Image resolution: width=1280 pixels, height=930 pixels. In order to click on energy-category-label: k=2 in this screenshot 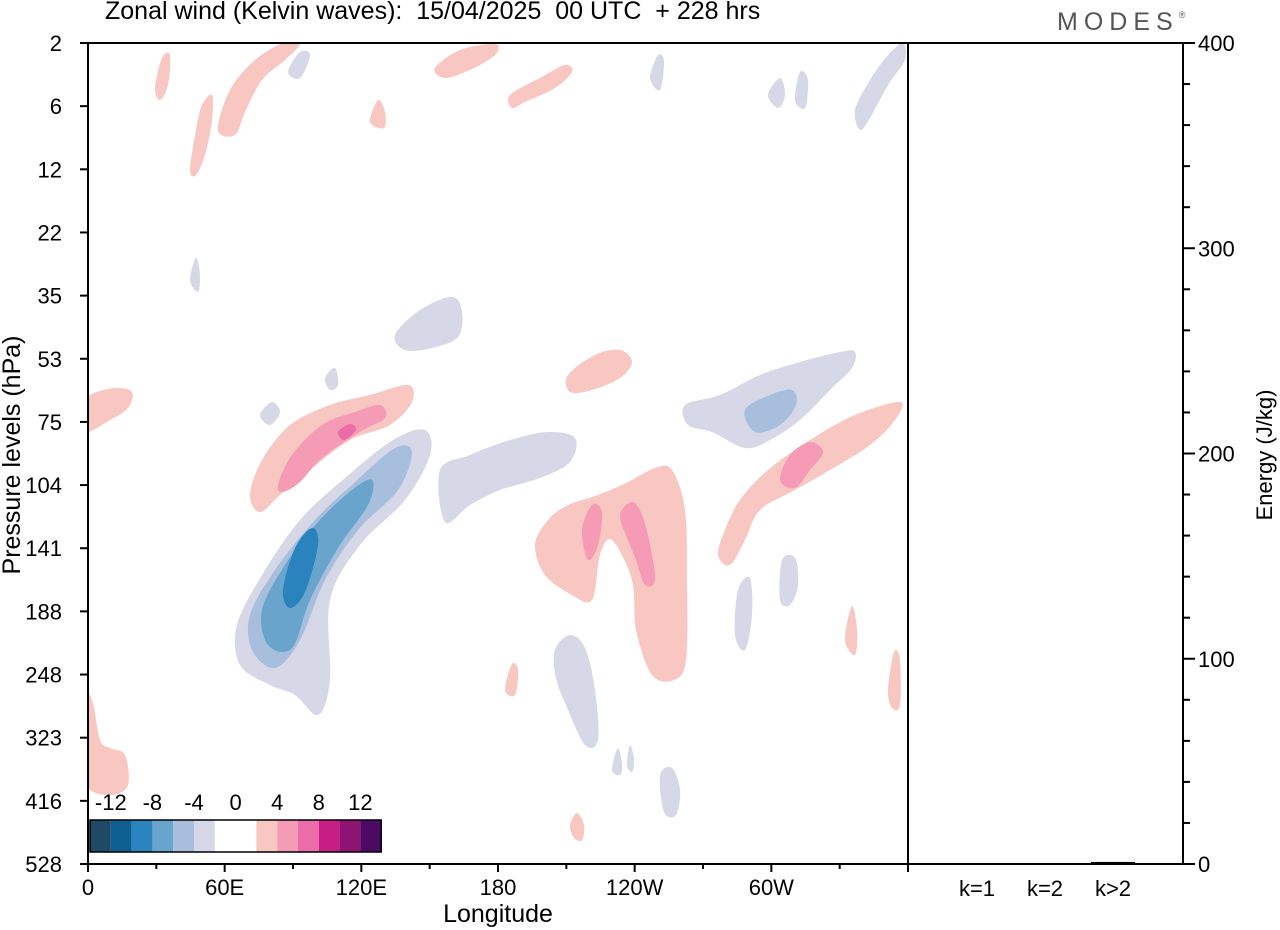, I will do `click(1045, 888)`.